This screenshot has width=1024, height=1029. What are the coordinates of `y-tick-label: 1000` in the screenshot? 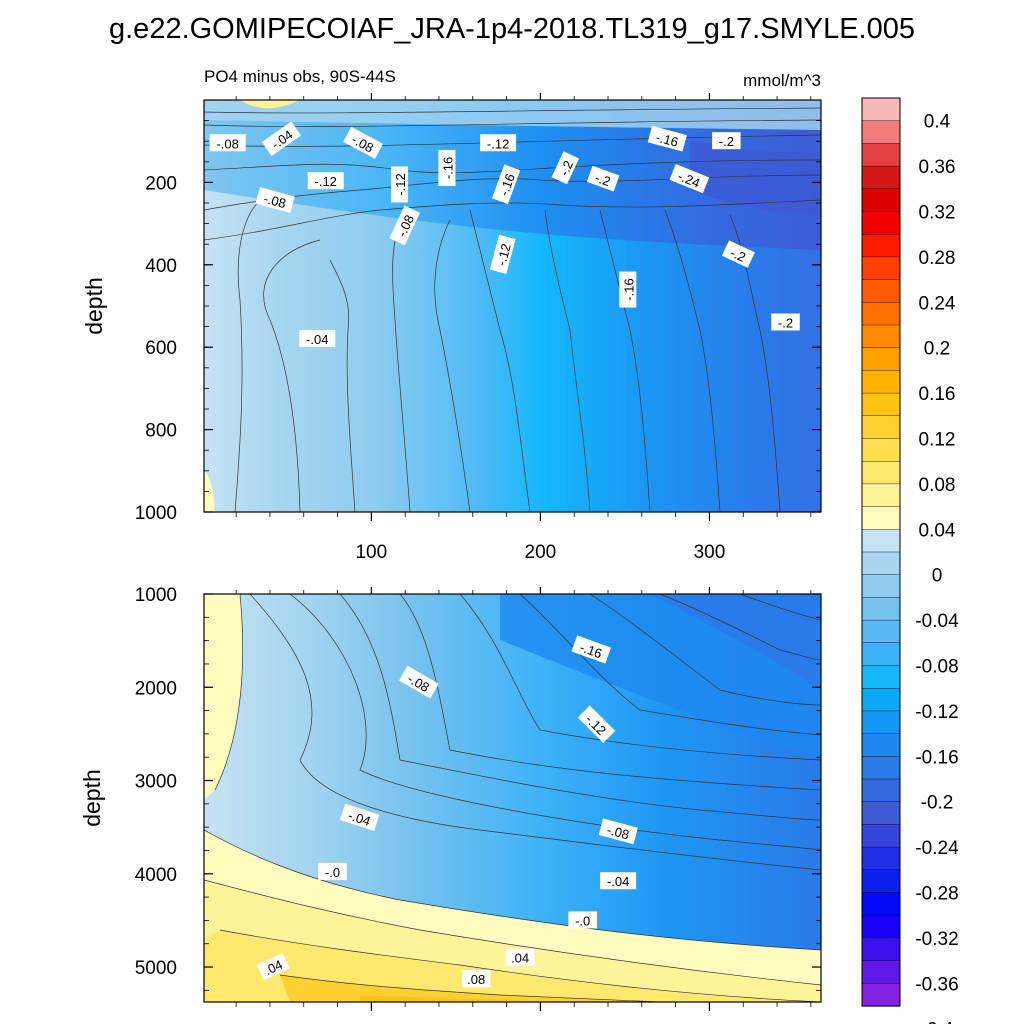 It's located at (156, 595).